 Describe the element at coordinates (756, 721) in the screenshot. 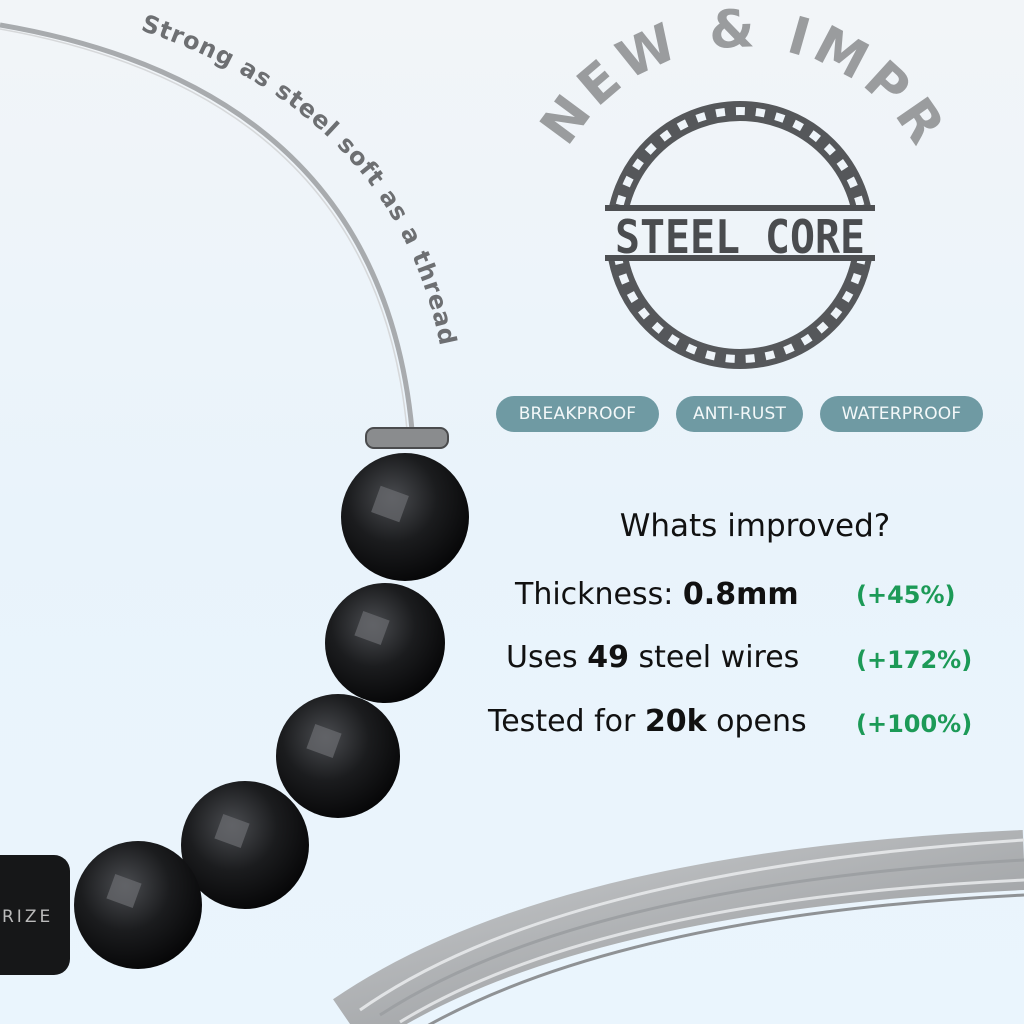

I see `row-suffix: opens` at that location.